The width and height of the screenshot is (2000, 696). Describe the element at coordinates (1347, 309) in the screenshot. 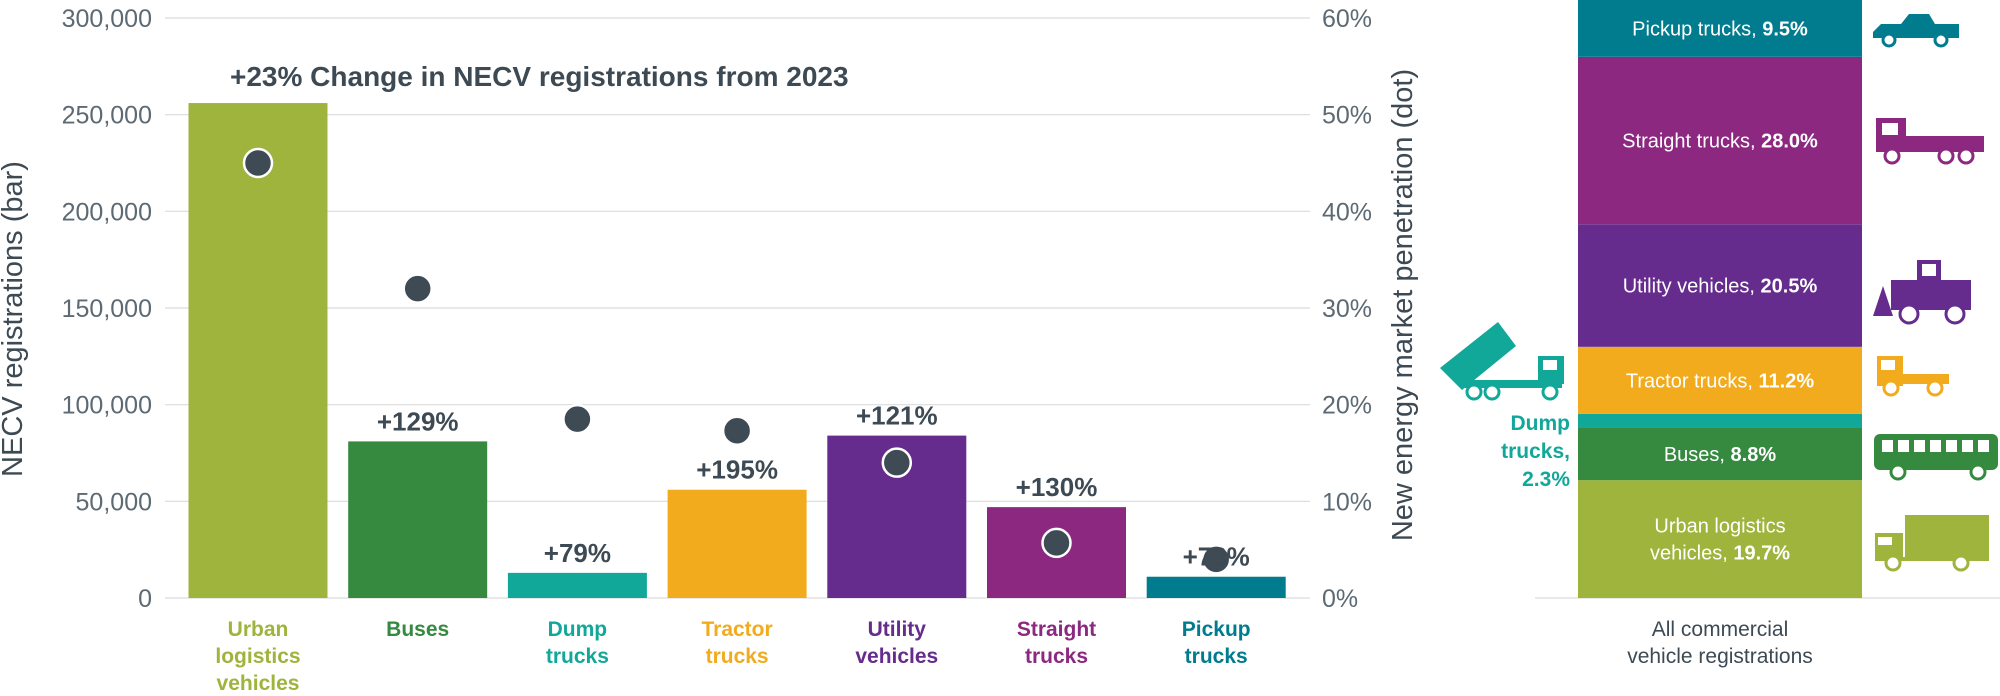

I see `y2-tick-label: 30%` at that location.